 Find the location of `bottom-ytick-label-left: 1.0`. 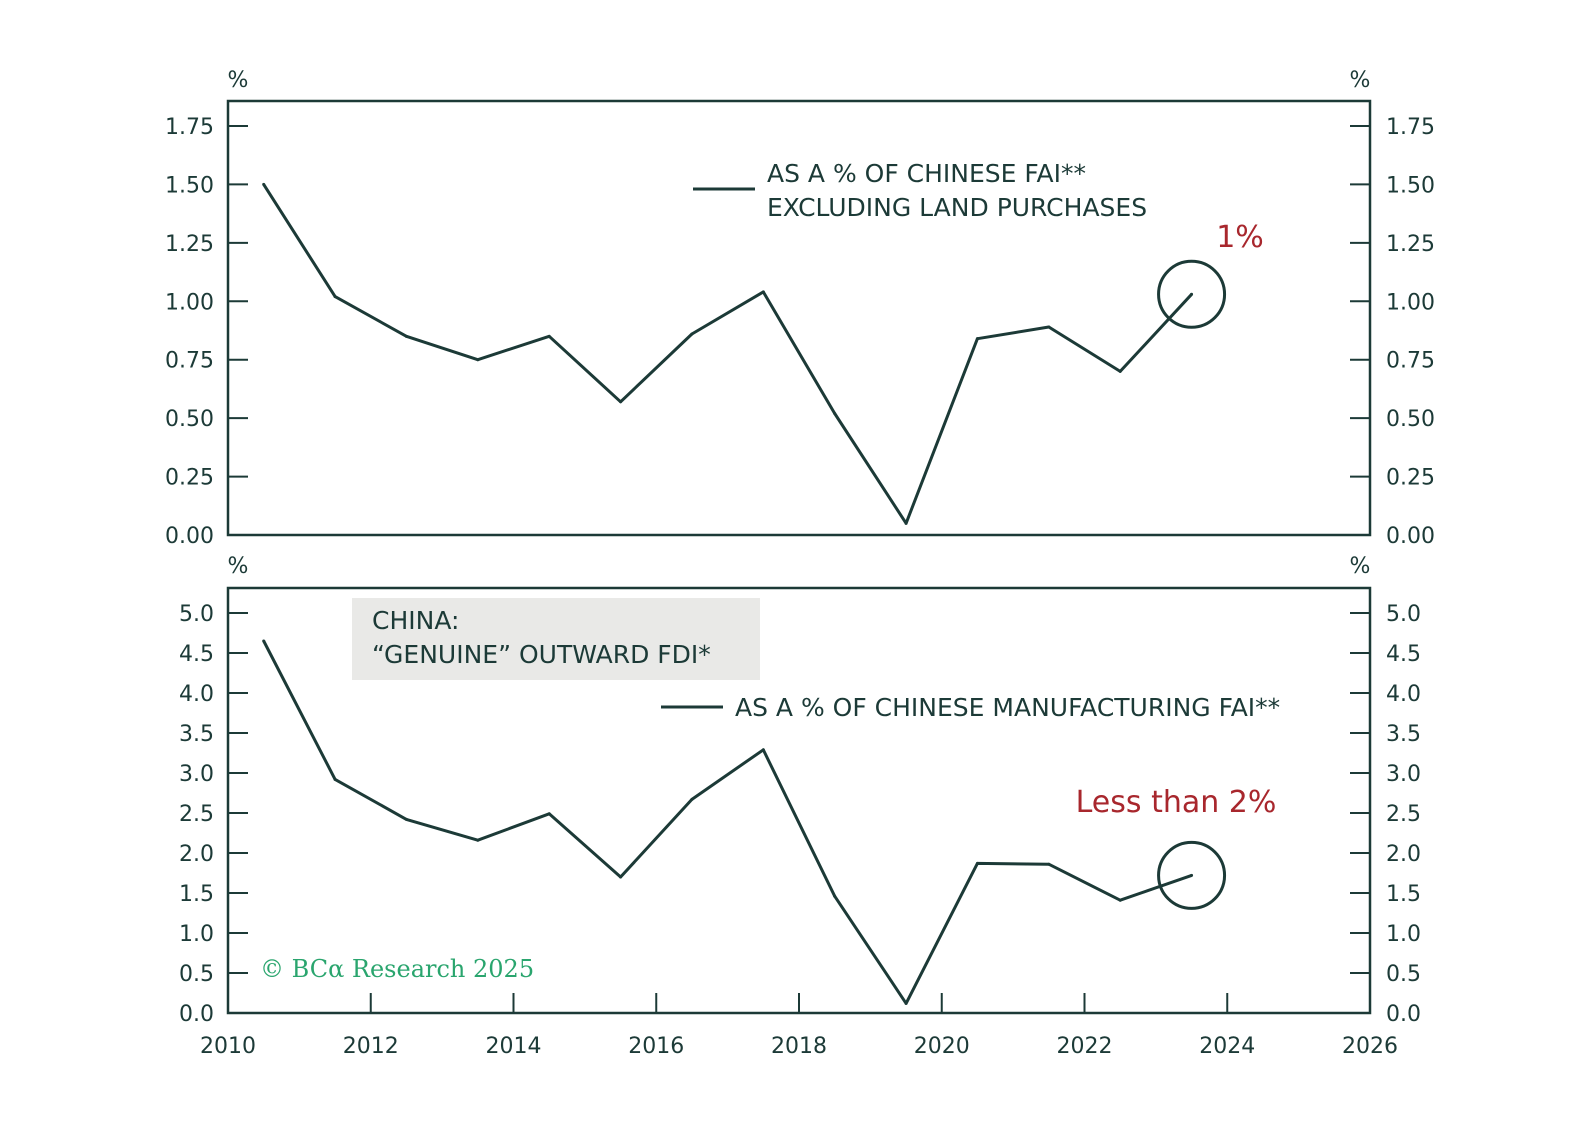

bottom-ytick-label-left: 1.0 is located at coordinates (196, 934).